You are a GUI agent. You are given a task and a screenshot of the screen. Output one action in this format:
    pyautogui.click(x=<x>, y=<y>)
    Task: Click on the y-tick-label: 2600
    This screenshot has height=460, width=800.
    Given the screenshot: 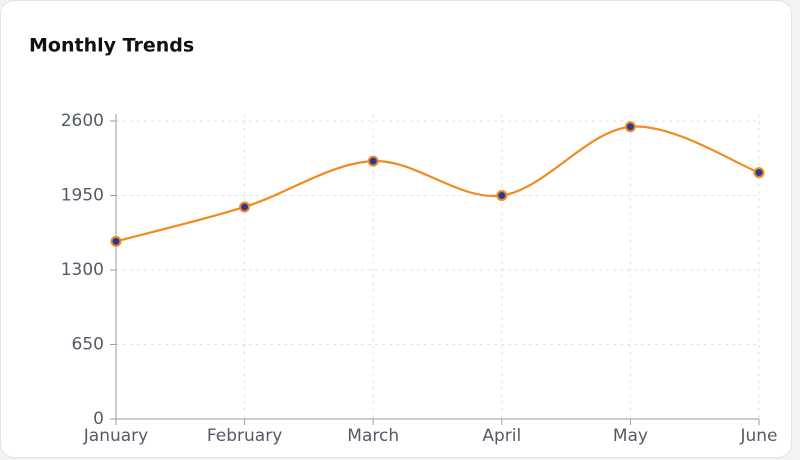 What is the action you would take?
    pyautogui.click(x=82, y=121)
    